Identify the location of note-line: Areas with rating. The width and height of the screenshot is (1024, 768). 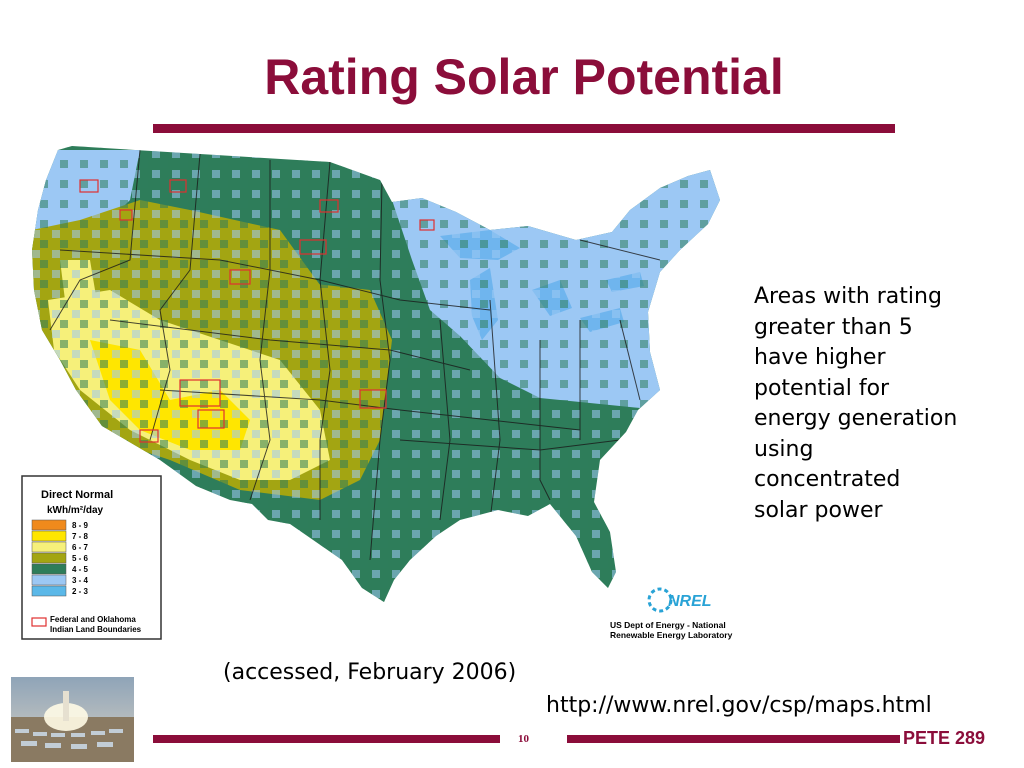
(848, 296).